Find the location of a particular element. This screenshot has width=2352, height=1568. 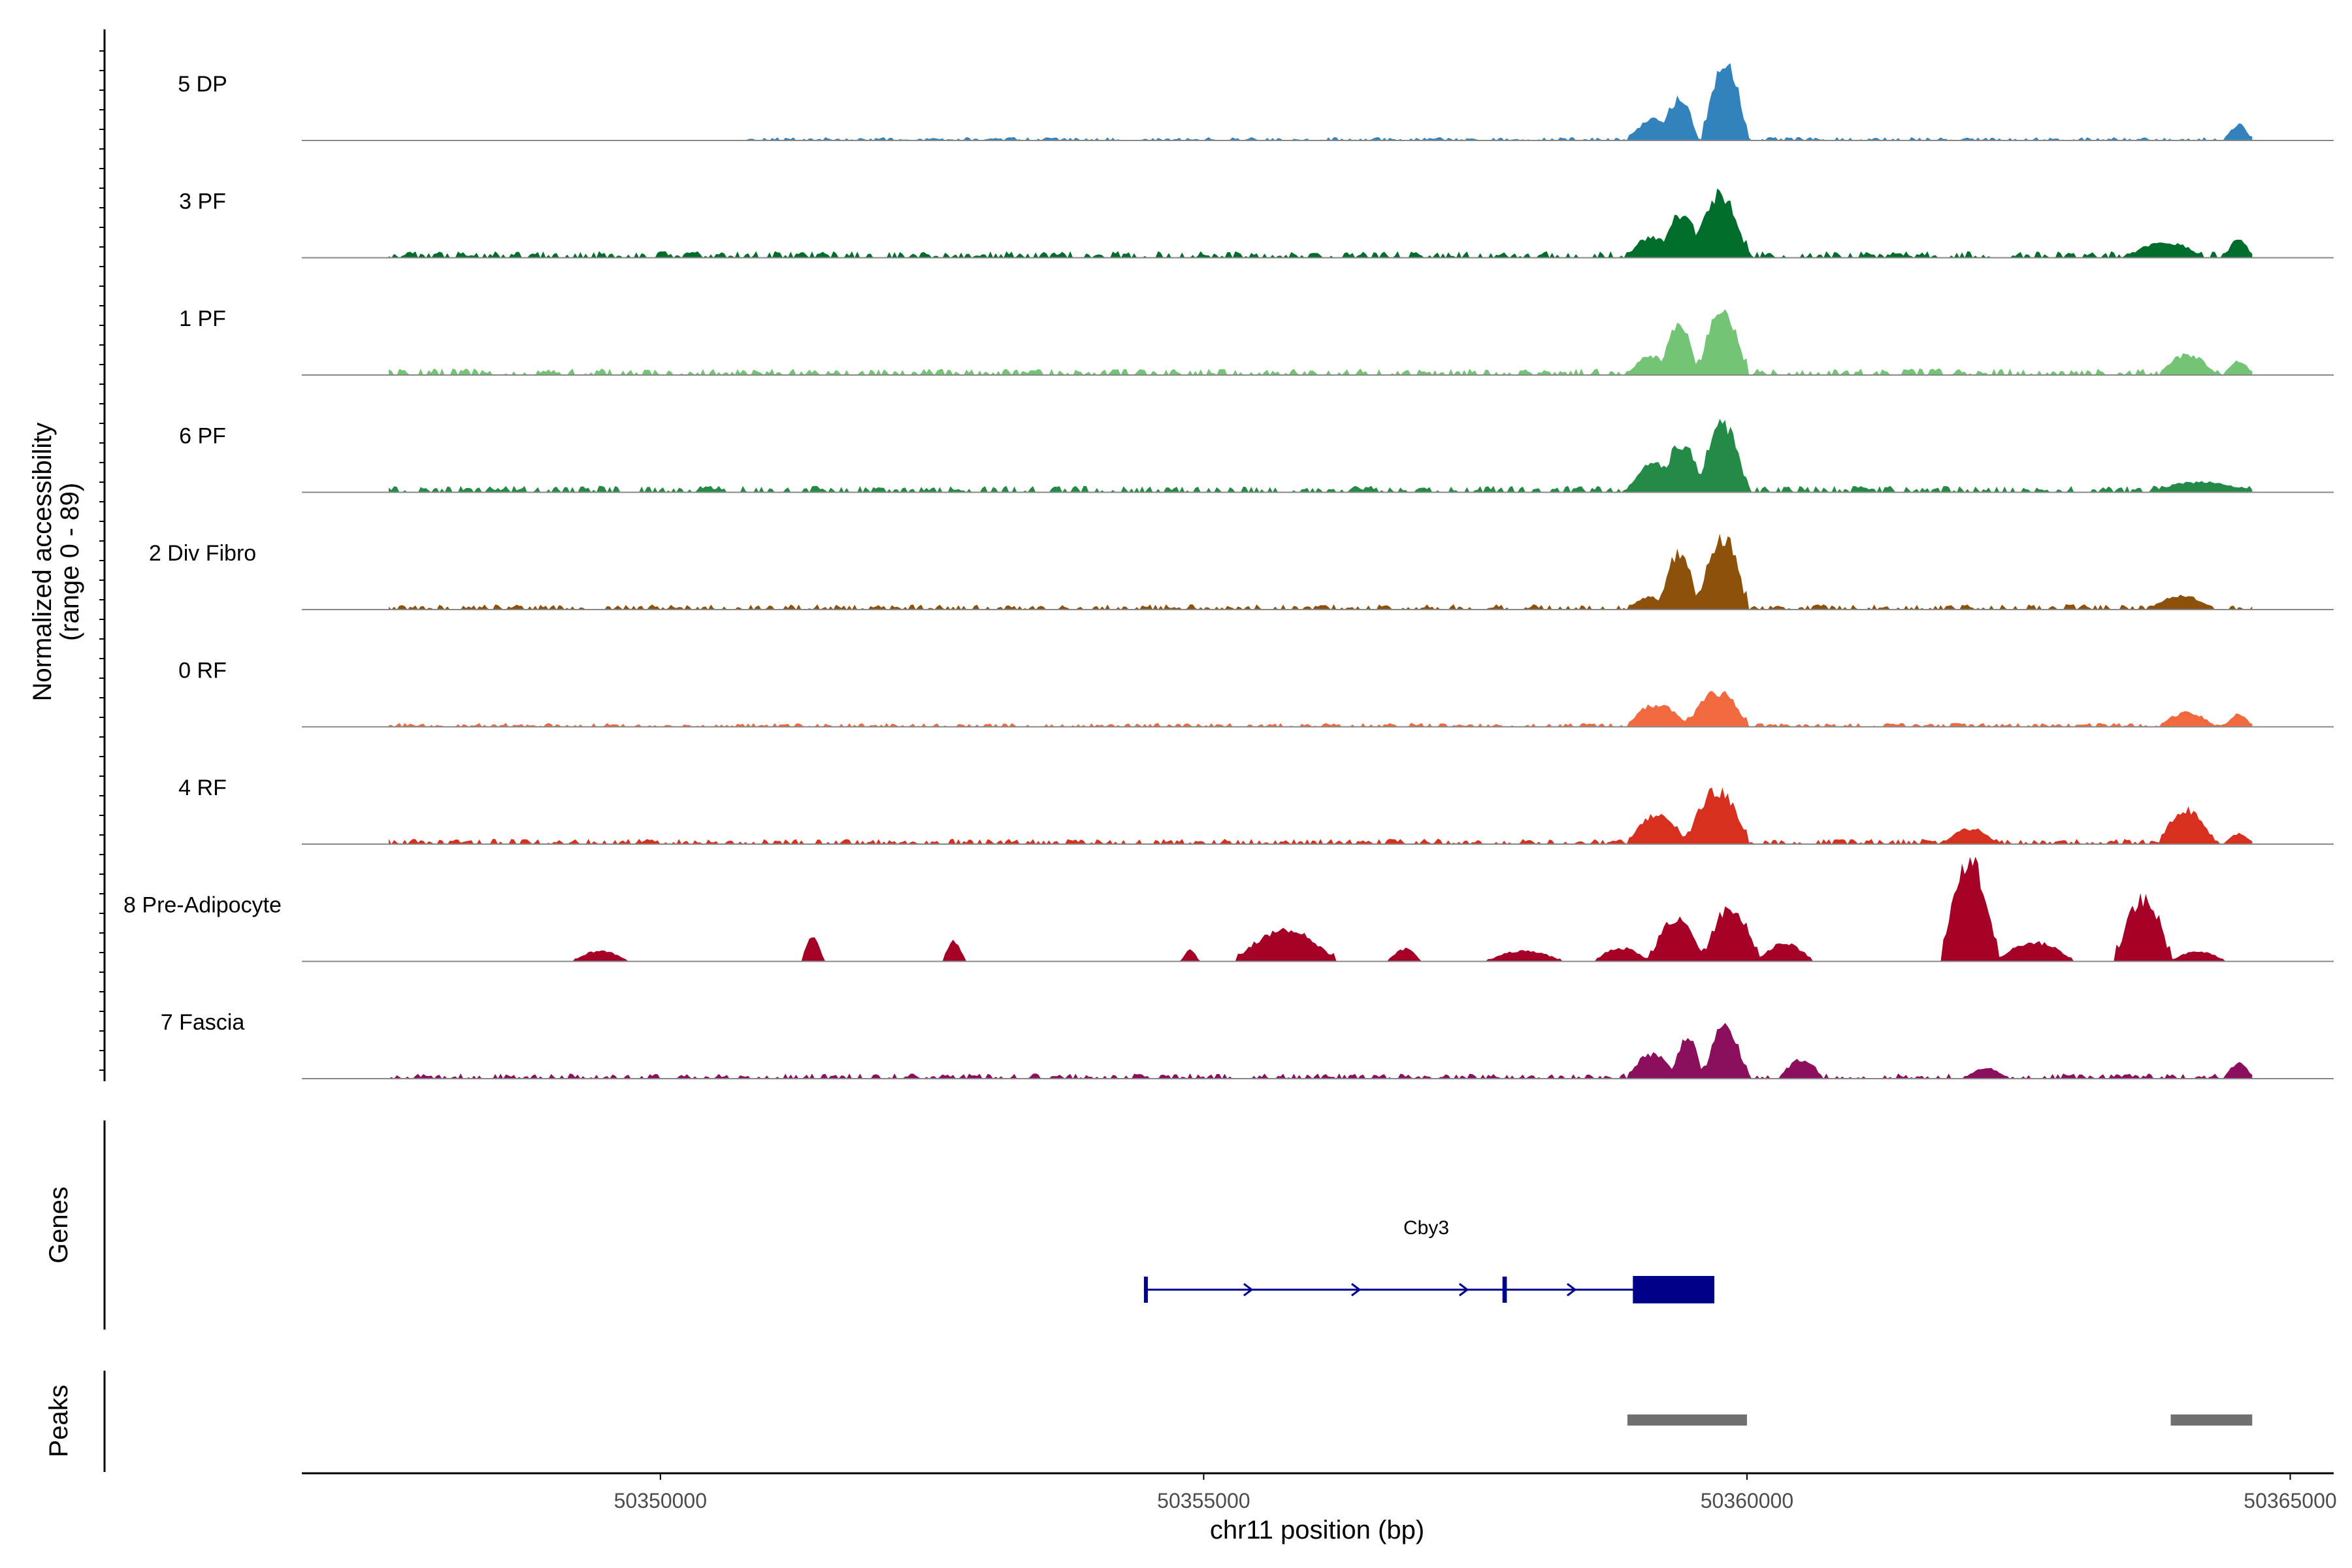

track-label: 6 PF is located at coordinates (202, 436).